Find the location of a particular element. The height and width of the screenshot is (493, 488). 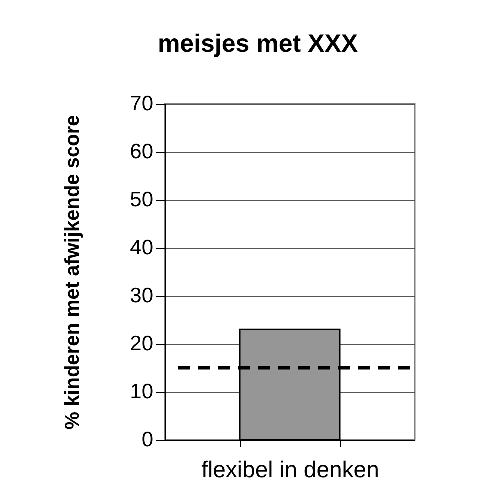

y-axis-title: % kinderen met afwijkende score is located at coordinates (73, 272).